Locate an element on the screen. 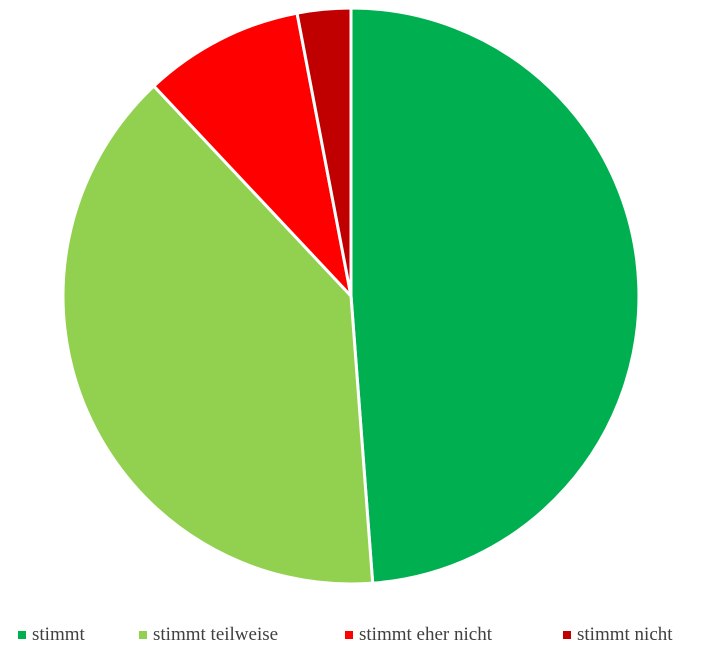 The width and height of the screenshot is (701, 648). legend-item-stimmt-teilweise: stimmt teilweise is located at coordinates (208, 635).